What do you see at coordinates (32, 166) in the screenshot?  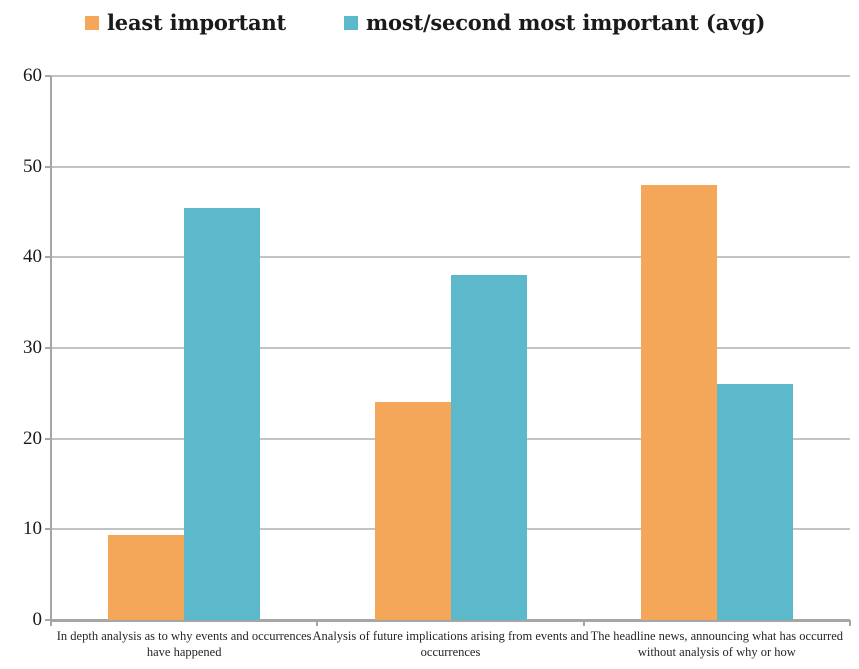 I see `y-tick-label-50: 50` at bounding box center [32, 166].